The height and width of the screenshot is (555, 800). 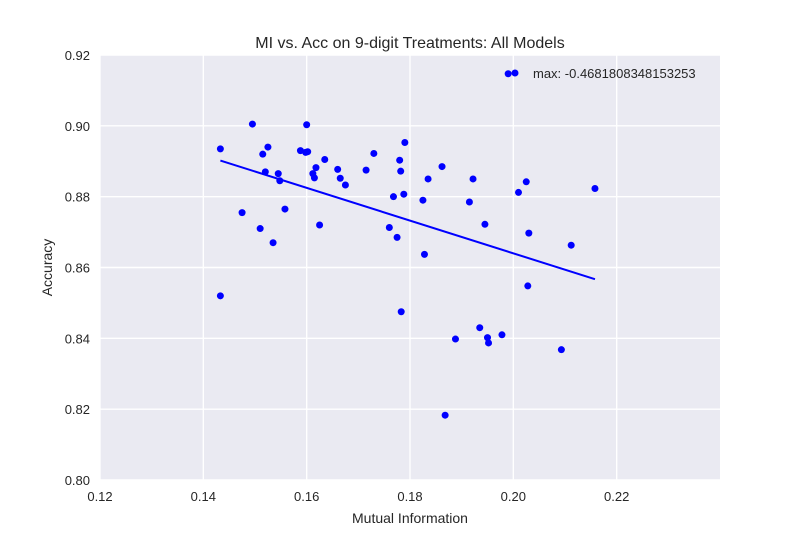 What do you see at coordinates (77, 197) in the screenshot?
I see `y-tick-label: 0.88` at bounding box center [77, 197].